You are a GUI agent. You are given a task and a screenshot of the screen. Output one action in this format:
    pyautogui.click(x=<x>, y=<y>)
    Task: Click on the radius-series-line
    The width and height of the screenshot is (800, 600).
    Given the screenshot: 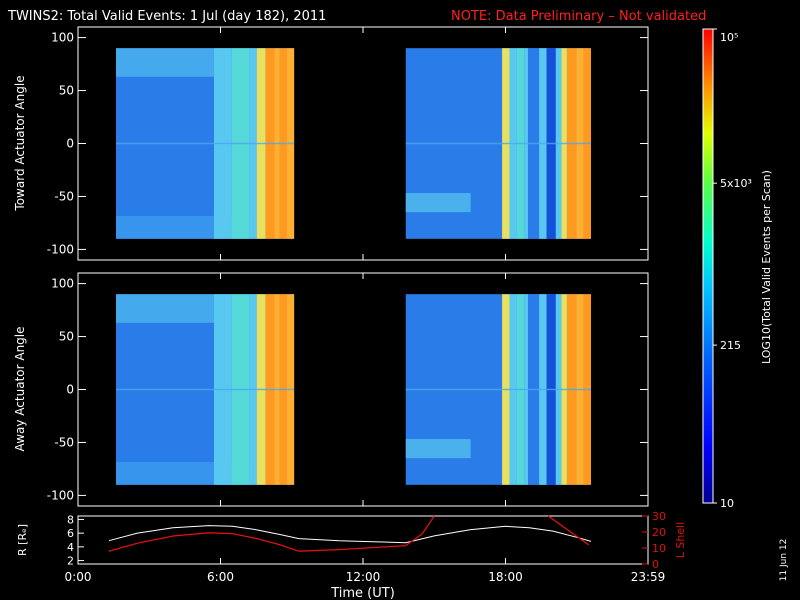 What is the action you would take?
    pyautogui.click(x=350, y=534)
    